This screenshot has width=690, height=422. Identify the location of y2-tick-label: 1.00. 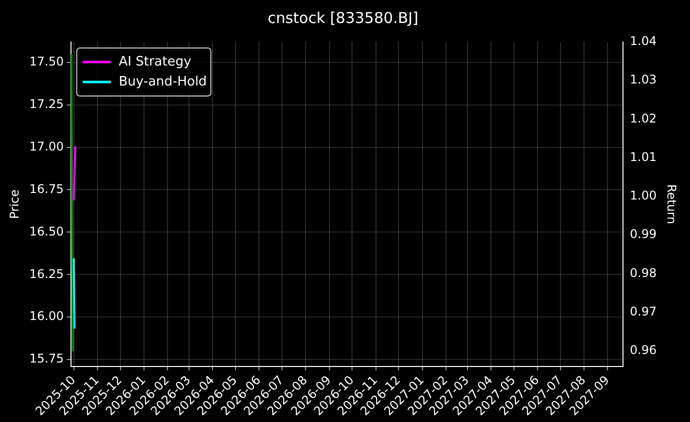
(643, 195).